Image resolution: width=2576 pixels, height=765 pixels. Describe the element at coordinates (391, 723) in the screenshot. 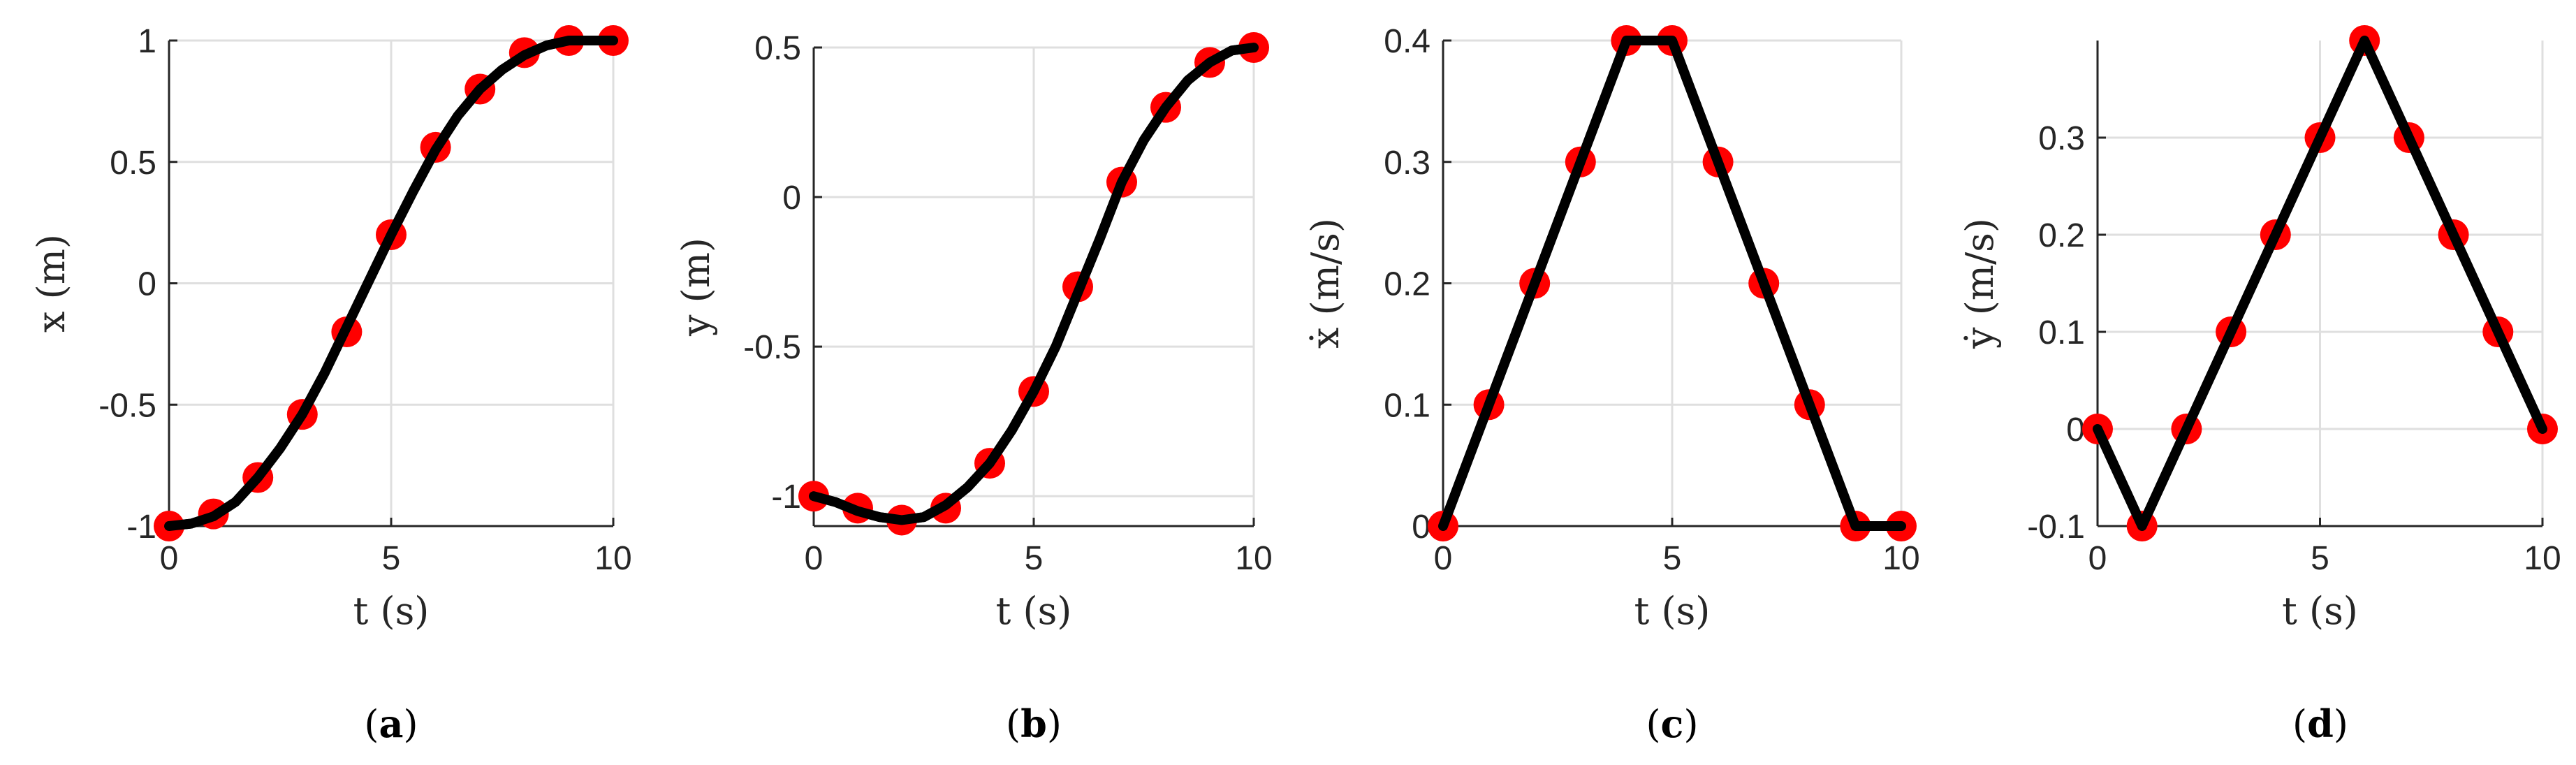

I see `panel-label: (a)` at that location.